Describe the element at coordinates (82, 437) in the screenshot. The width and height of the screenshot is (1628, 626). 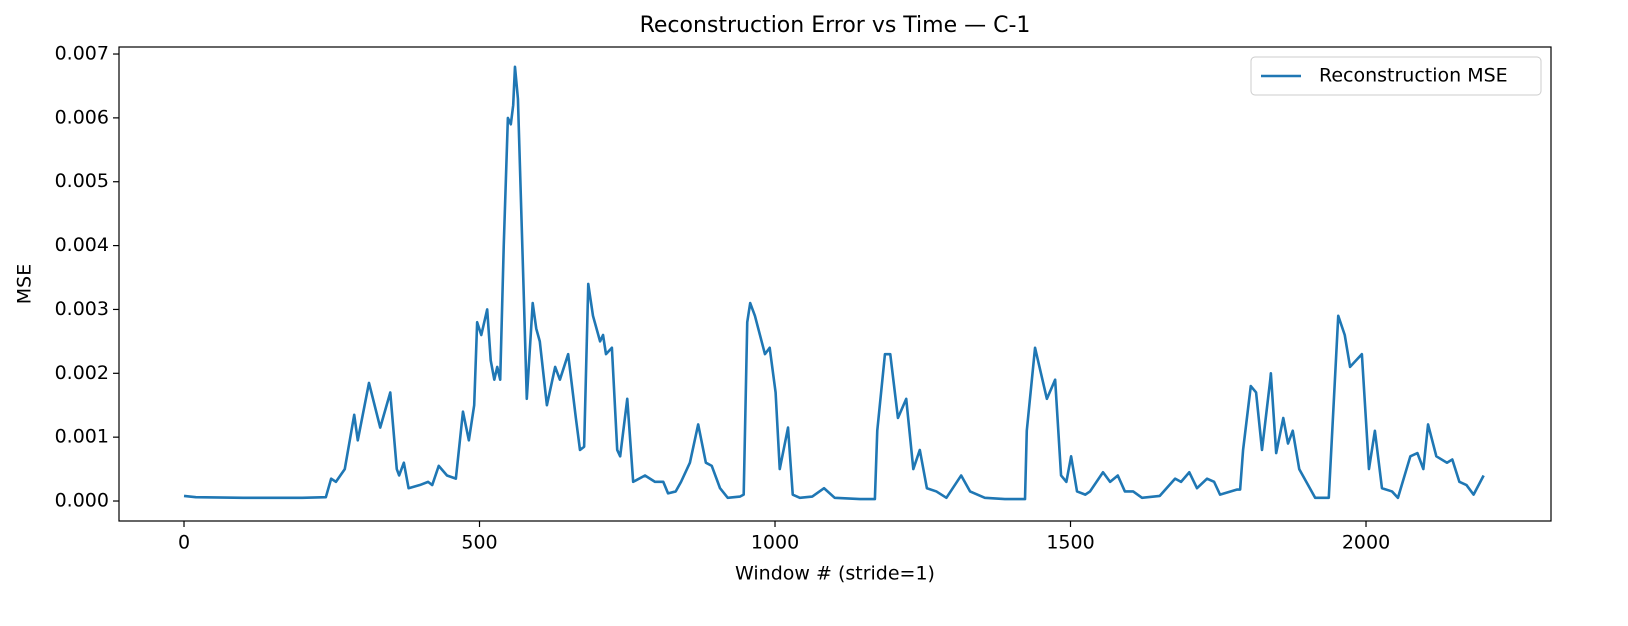
I see `y-tick-label: 0.001` at that location.